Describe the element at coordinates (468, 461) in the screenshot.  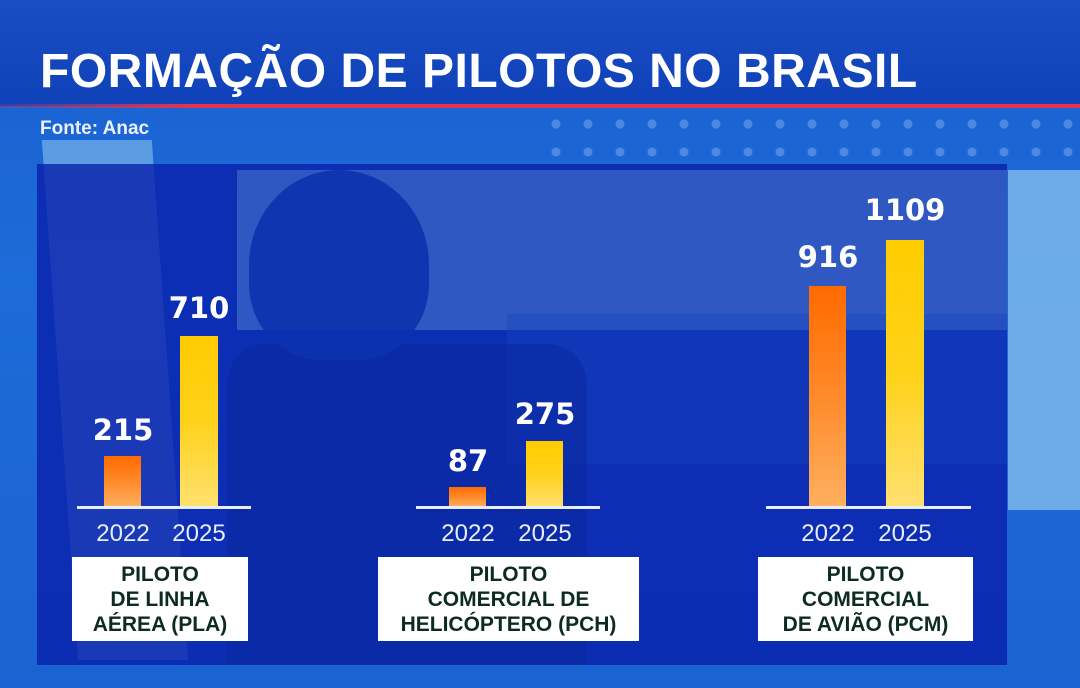
I see `value-label-pch-2022: 87` at that location.